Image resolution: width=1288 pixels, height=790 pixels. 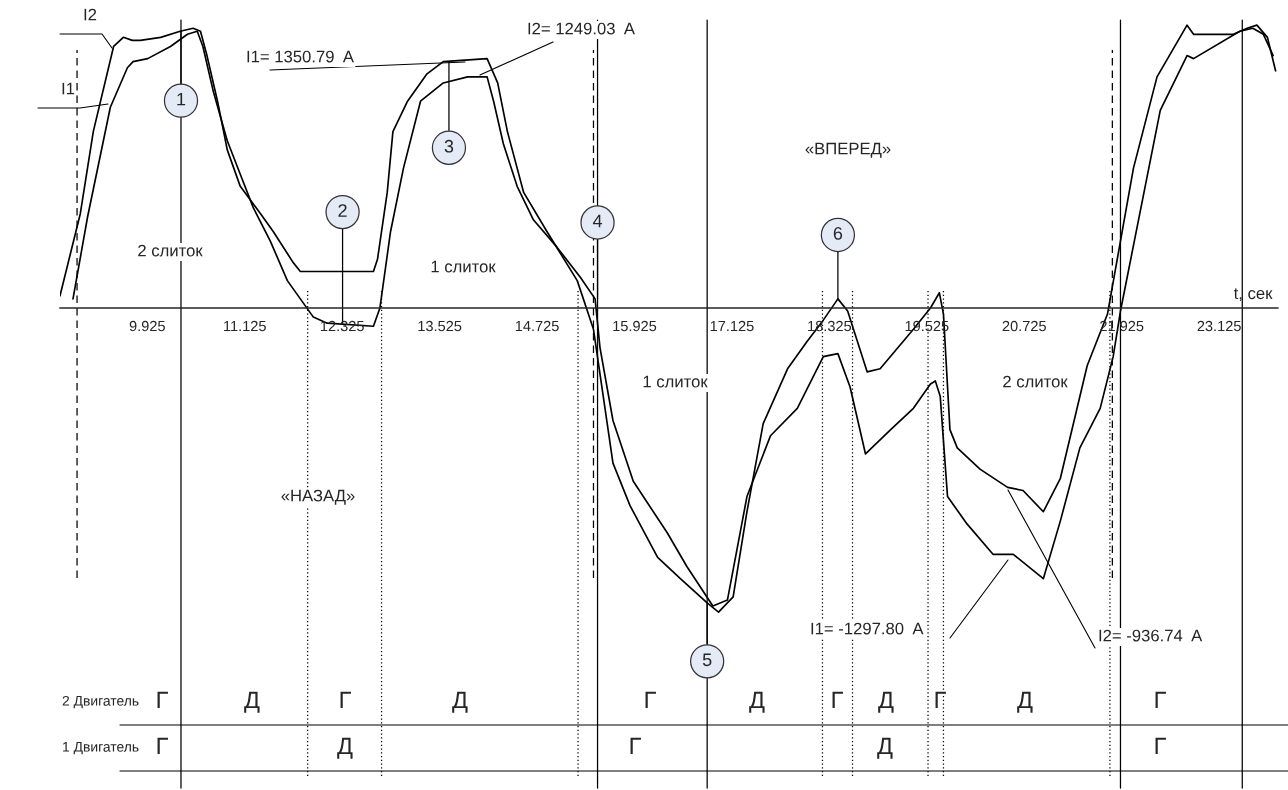 What do you see at coordinates (1253, 295) in the screenshot?
I see `x-axis-title: t, сек` at bounding box center [1253, 295].